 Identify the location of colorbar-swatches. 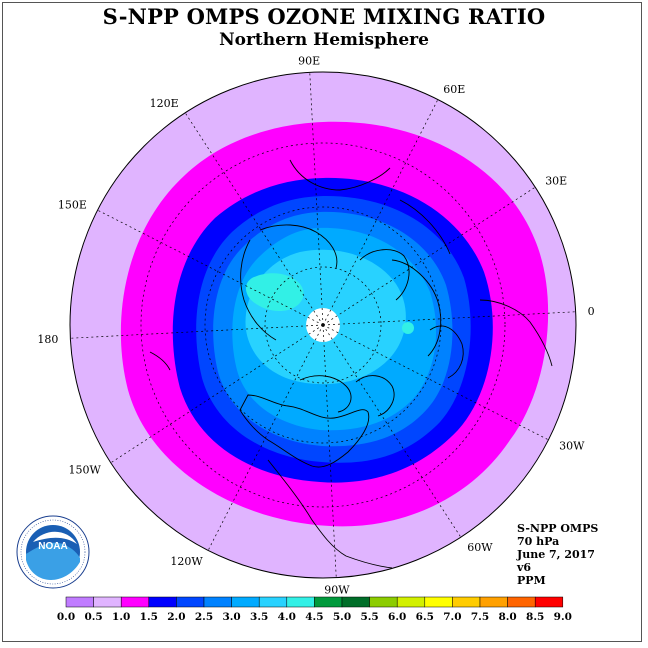
(314, 602).